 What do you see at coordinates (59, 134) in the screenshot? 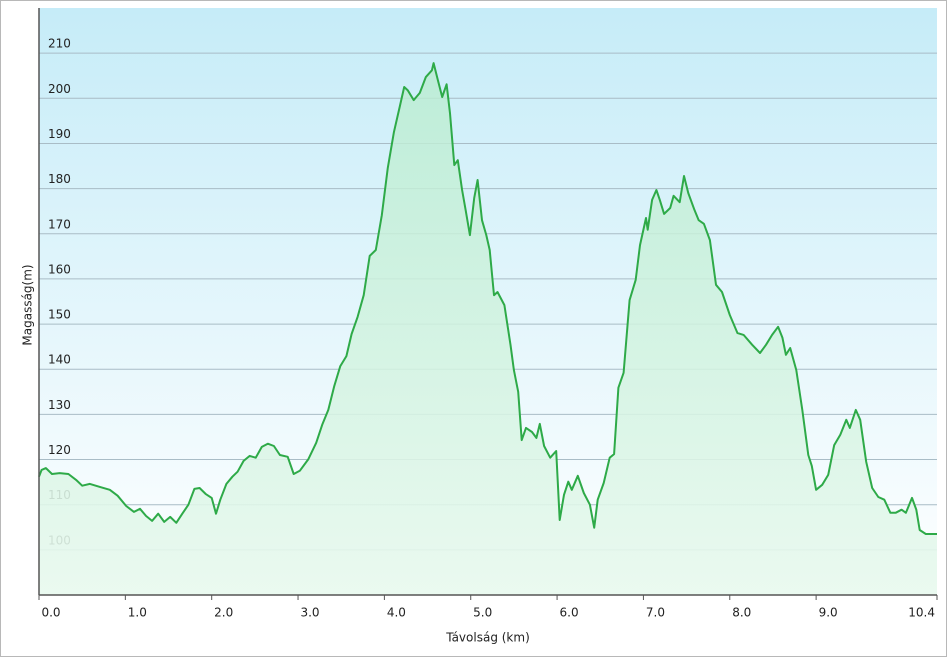
I see `y-tick-label: 190` at bounding box center [59, 134].